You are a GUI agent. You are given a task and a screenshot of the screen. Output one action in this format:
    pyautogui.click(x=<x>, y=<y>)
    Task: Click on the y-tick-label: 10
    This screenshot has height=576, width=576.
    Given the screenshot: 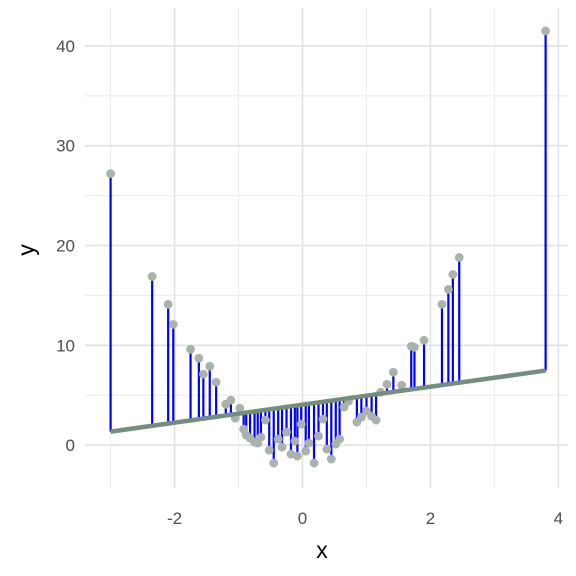 What is the action you would take?
    pyautogui.click(x=65, y=345)
    